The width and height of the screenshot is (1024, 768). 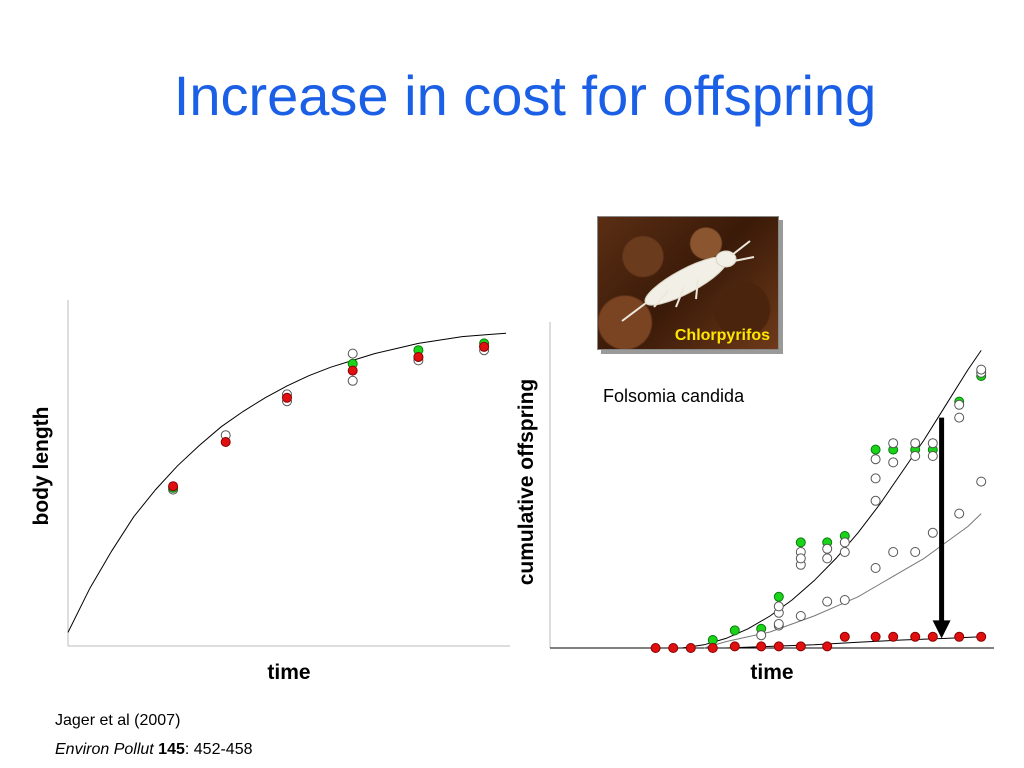 I want to click on effect-arrow-head, so click(x=941, y=629).